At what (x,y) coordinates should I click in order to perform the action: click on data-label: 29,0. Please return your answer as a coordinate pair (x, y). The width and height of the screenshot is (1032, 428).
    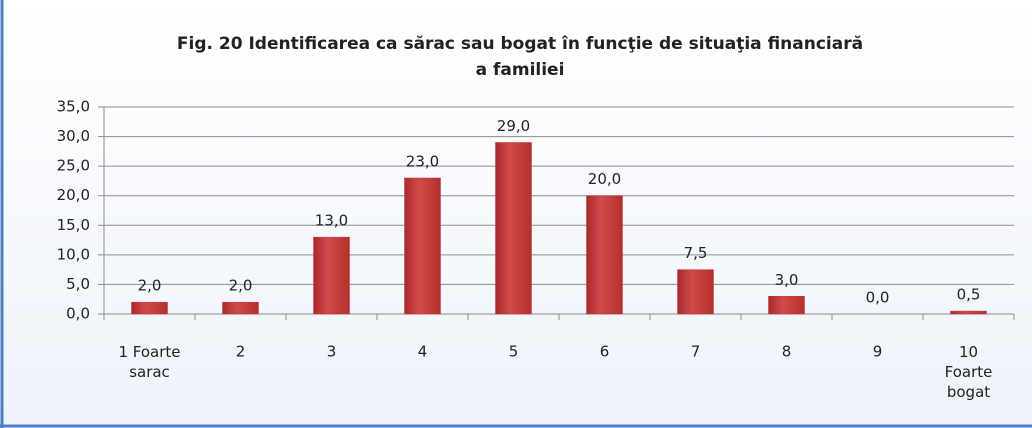
    Looking at the image, I should click on (513, 126).